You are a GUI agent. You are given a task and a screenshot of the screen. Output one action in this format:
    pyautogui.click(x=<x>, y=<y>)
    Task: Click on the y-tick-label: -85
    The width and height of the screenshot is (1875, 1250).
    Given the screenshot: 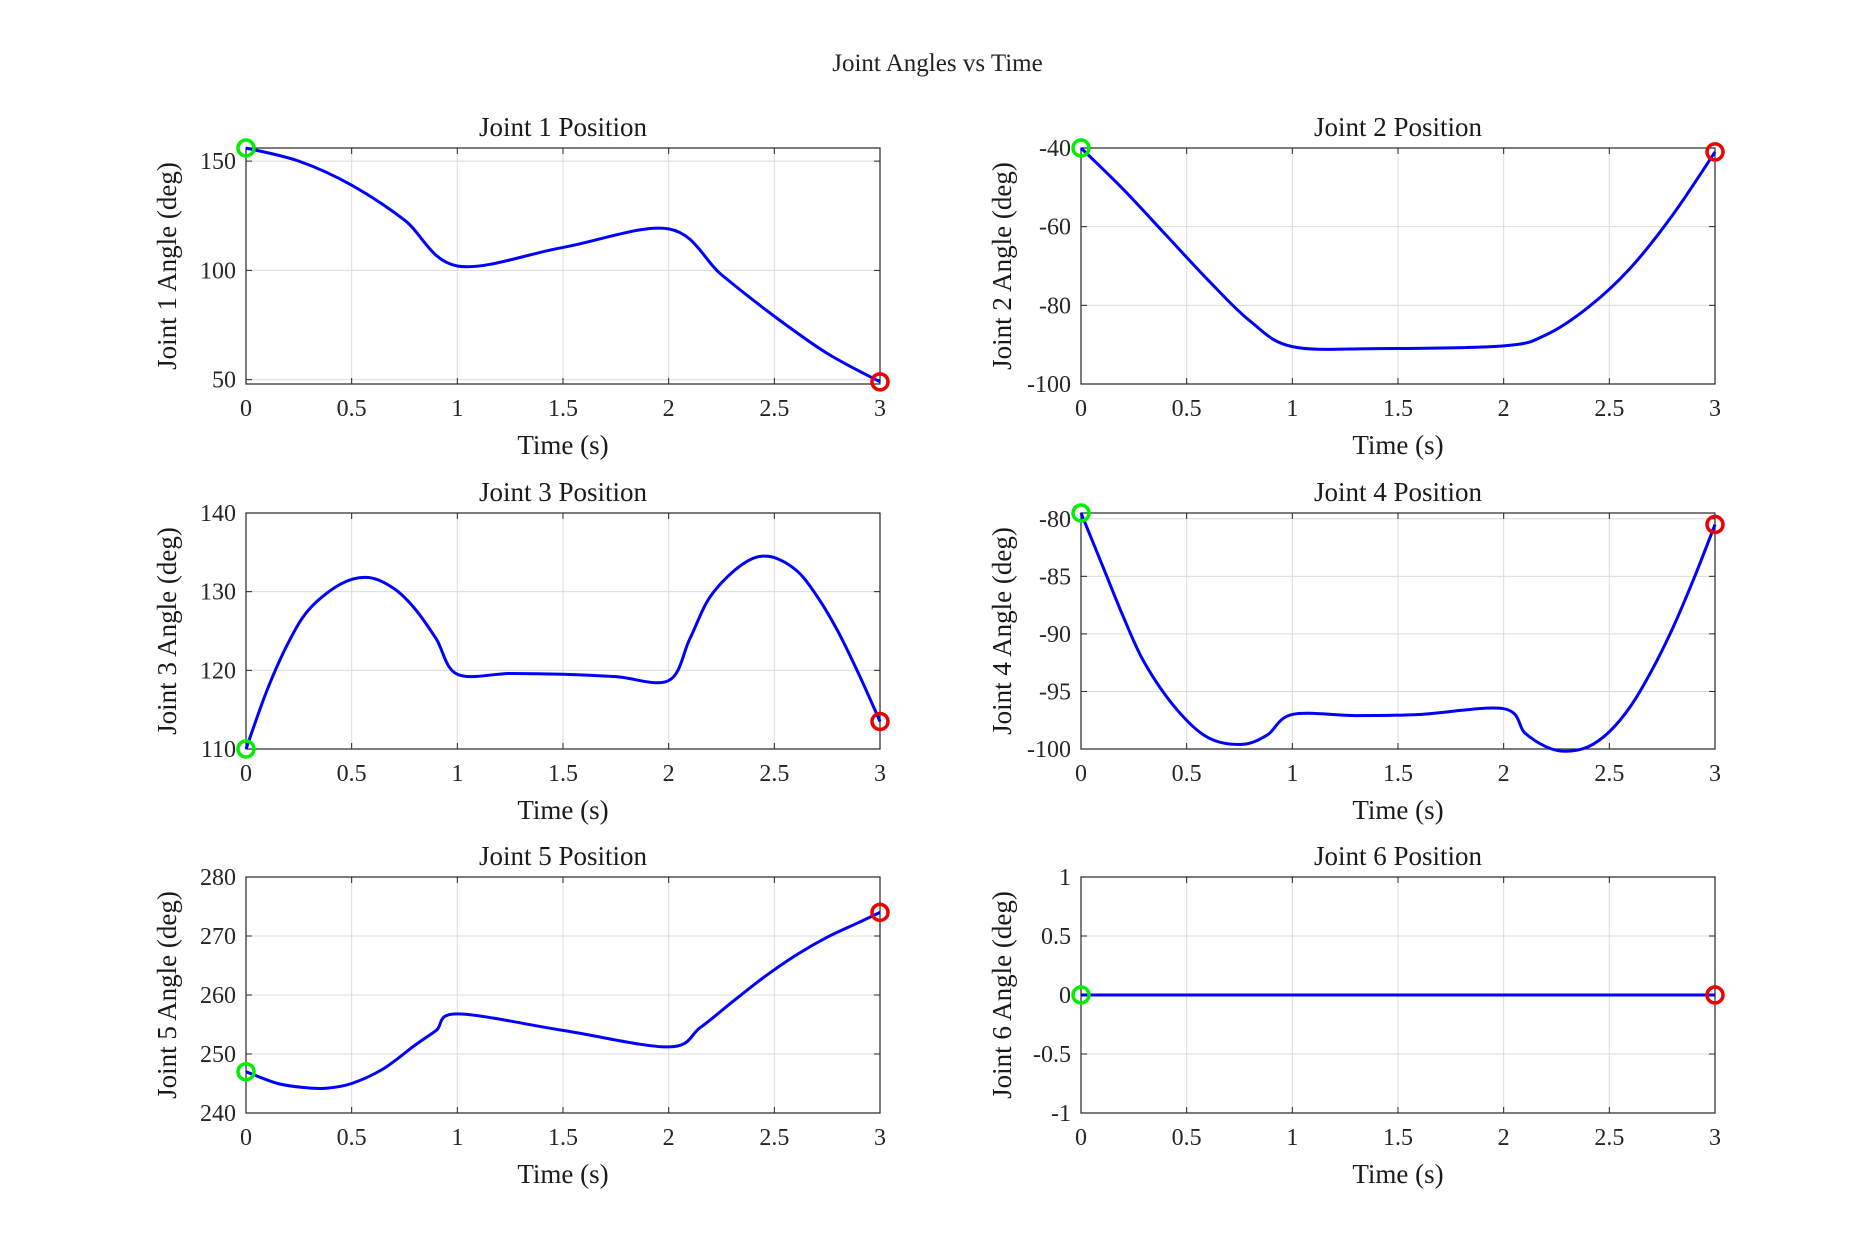 What is the action you would take?
    pyautogui.click(x=1055, y=577)
    